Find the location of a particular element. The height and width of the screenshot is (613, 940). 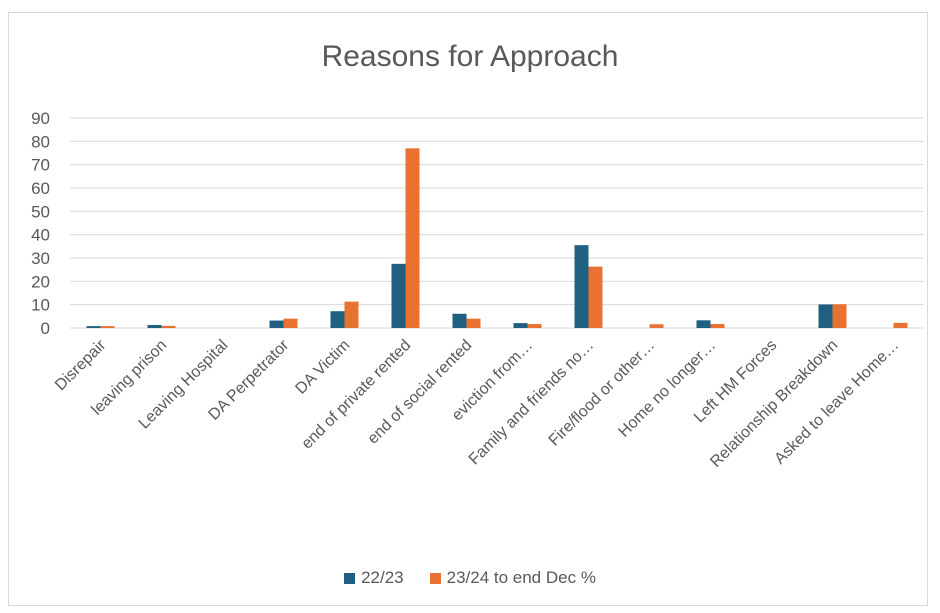

y-tick-label: 80 is located at coordinates (40, 141).